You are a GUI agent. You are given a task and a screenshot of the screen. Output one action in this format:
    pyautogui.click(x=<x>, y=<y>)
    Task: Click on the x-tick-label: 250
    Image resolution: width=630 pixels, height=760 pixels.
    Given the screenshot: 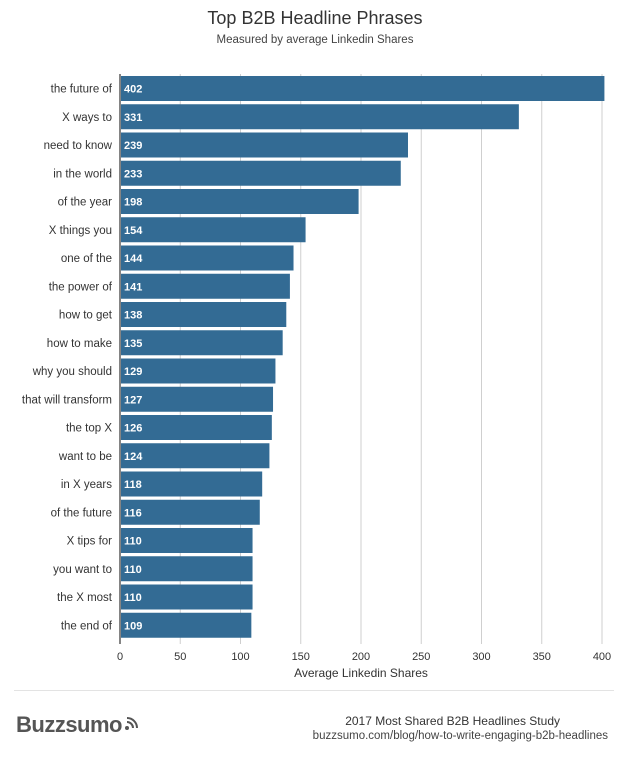 What is the action you would take?
    pyautogui.click(x=421, y=657)
    